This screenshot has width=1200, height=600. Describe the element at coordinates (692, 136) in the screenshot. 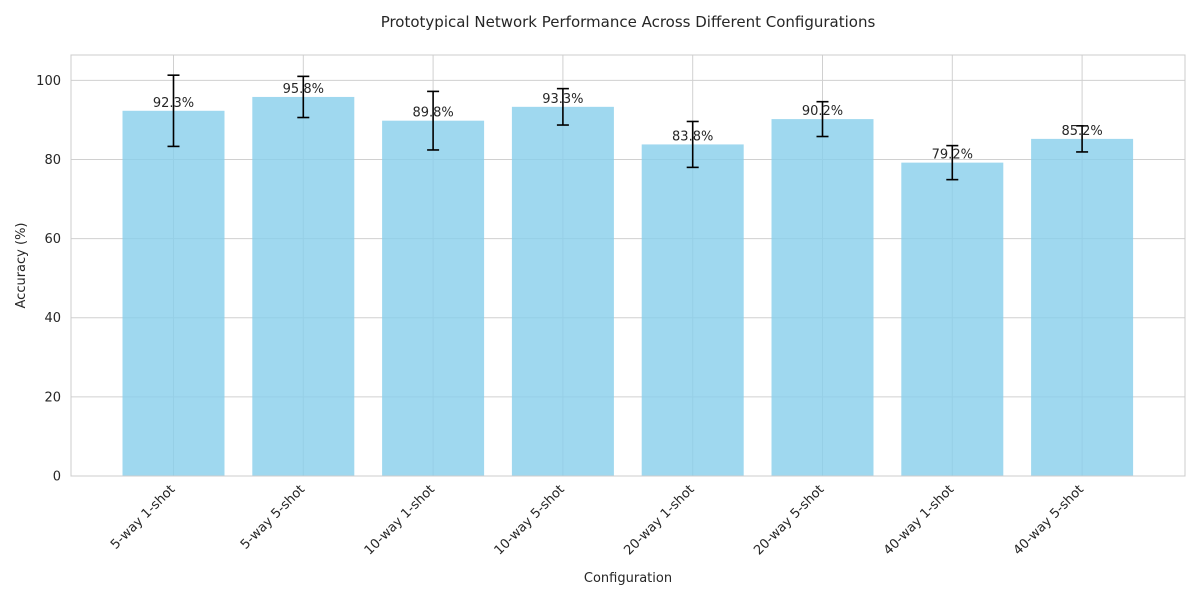

I see `data-label: 83.8%` at that location.